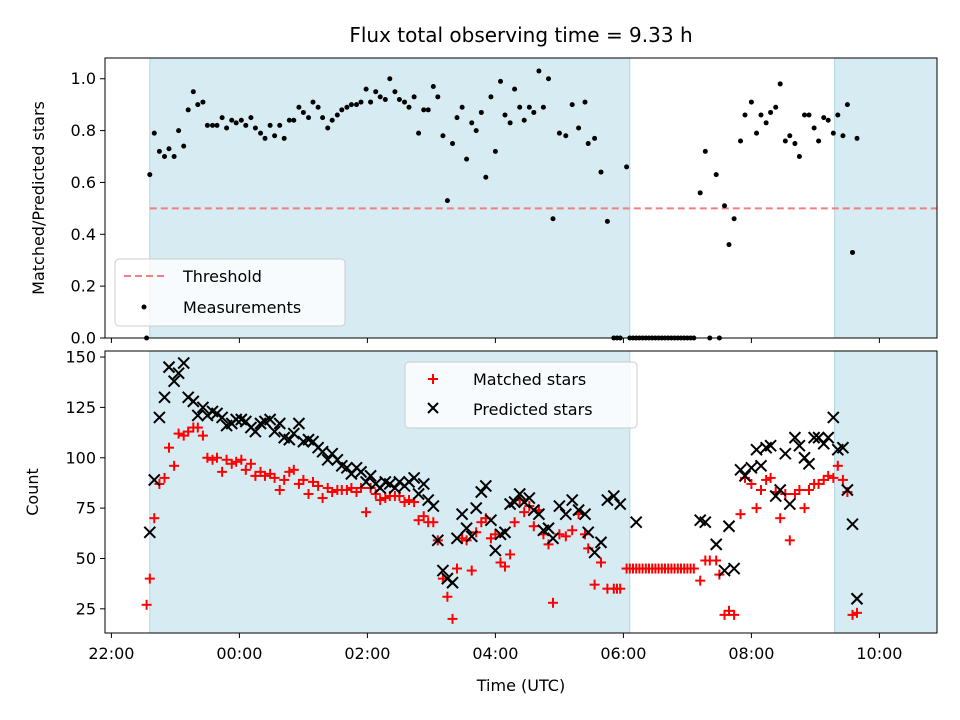  Describe the element at coordinates (38, 198) in the screenshot. I see `top-y-axis-label: Matched/Predicted stars` at that location.